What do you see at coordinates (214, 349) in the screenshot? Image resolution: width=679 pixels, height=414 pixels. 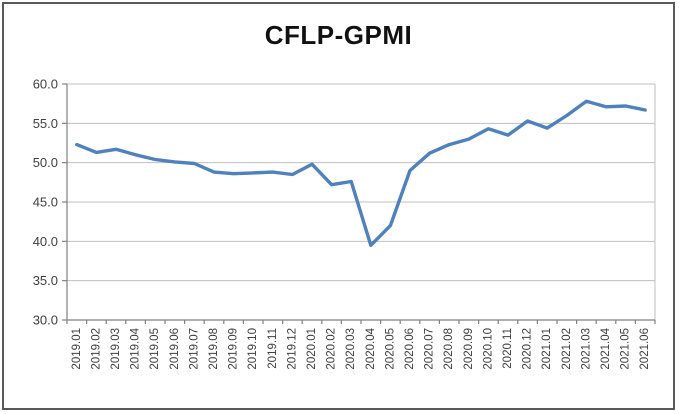 I see `x-axis-label: 2019.08` at bounding box center [214, 349].